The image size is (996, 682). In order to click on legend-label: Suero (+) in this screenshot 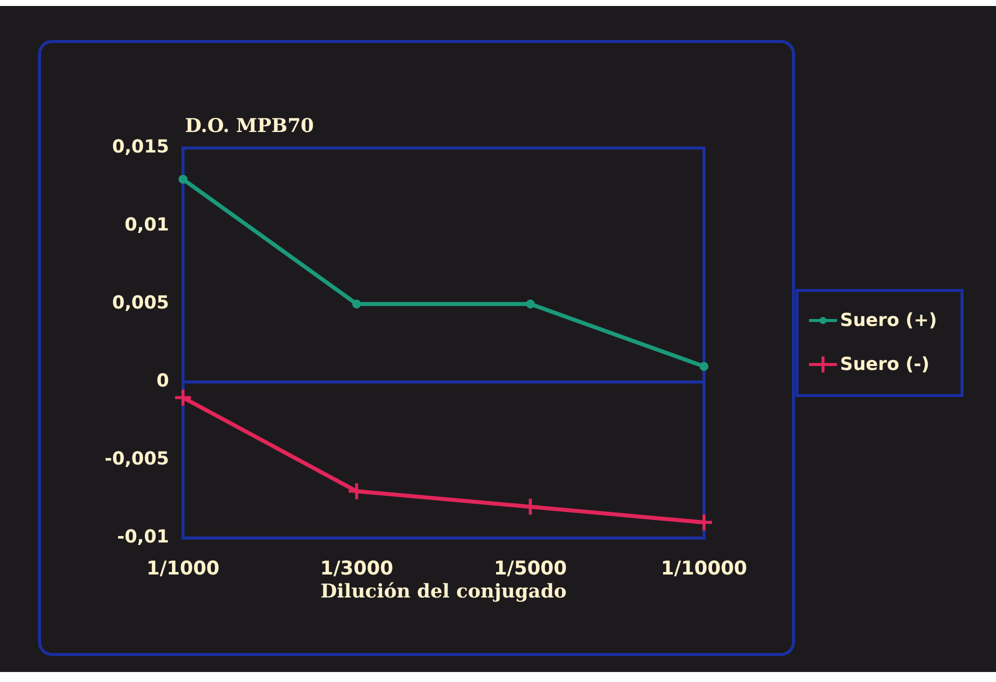, I will do `click(889, 321)`.